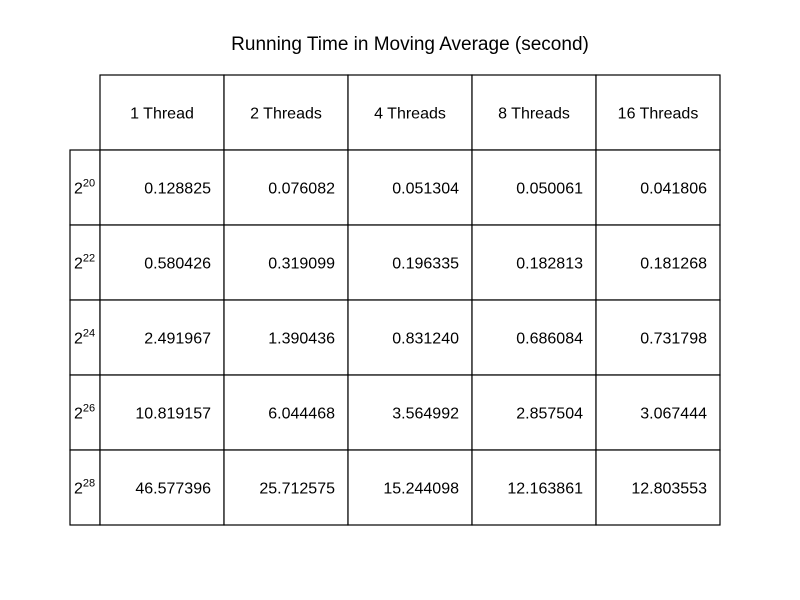 Image resolution: width=800 pixels, height=600 pixels. I want to click on row-header-label: 220, so click(84, 188).